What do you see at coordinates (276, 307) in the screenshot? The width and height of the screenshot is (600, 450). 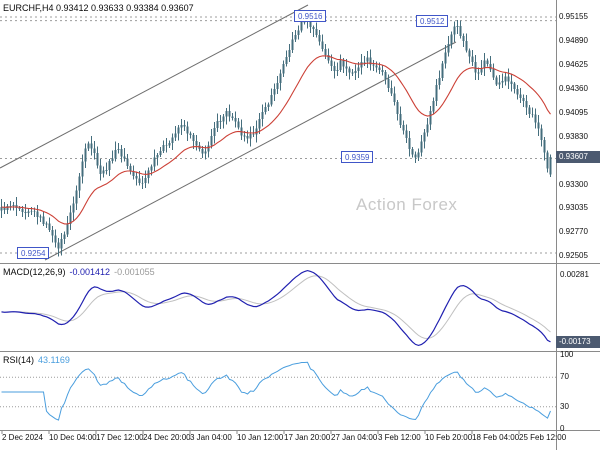 I see `macd-signal-line` at bounding box center [276, 307].